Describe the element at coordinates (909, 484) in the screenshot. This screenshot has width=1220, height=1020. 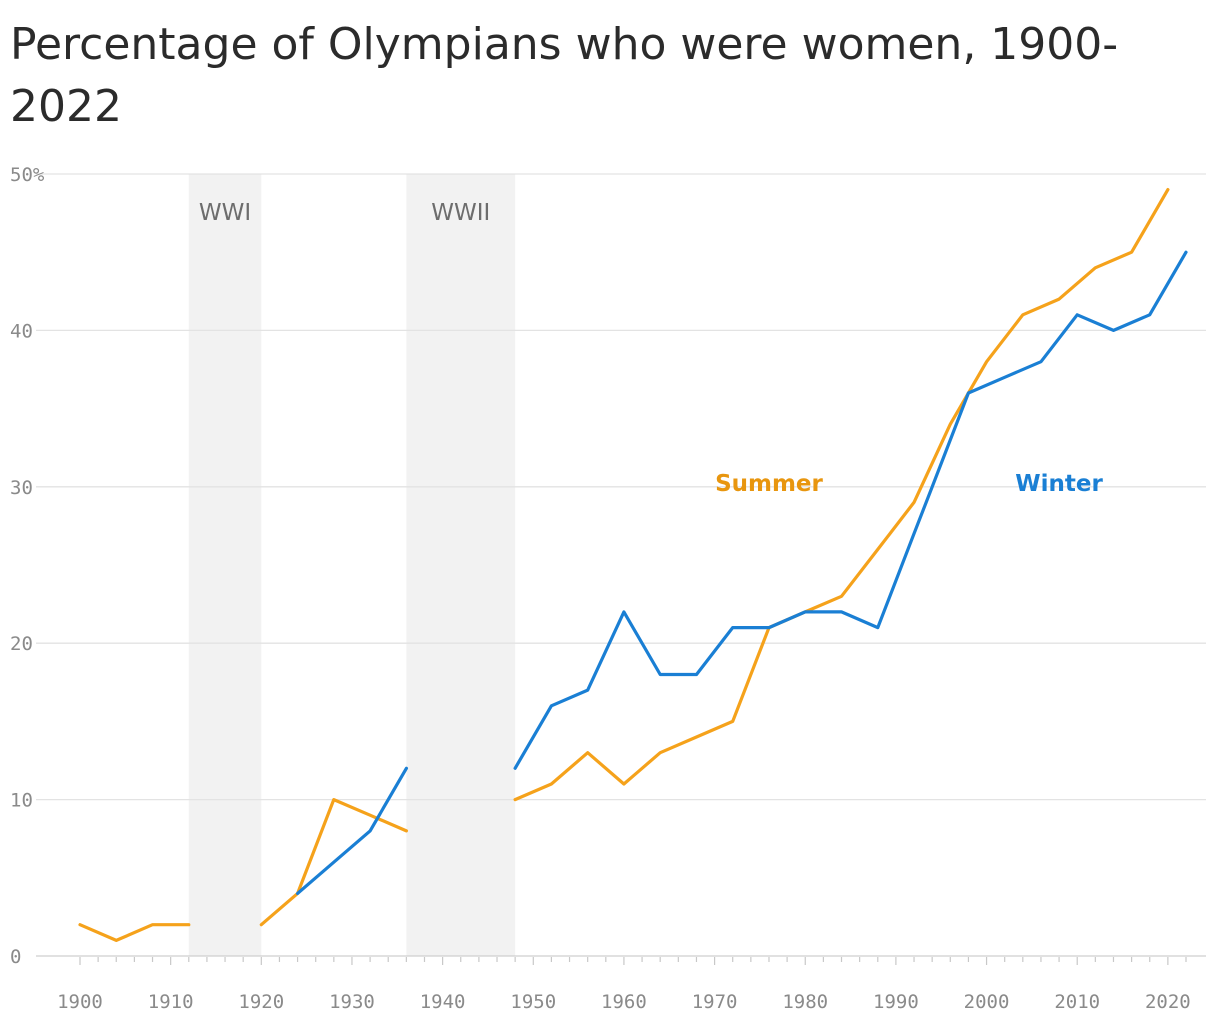
I see `series-labels: Summer Winter` at that location.